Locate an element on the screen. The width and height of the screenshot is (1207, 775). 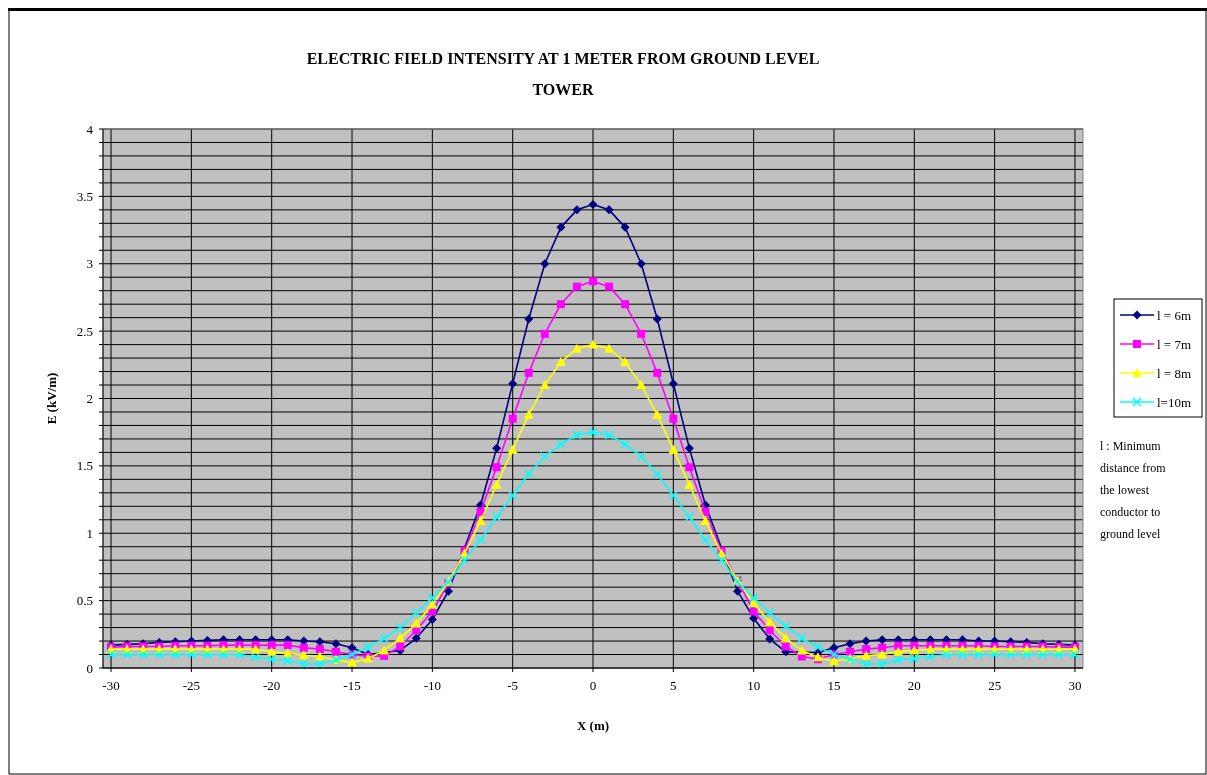
x-tick-label: 5 is located at coordinates (673, 685).